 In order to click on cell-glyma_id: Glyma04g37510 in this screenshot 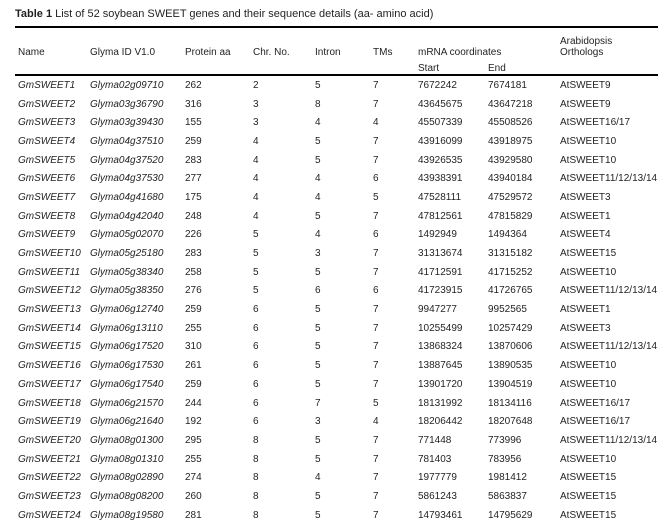, I will do `click(127, 141)`.